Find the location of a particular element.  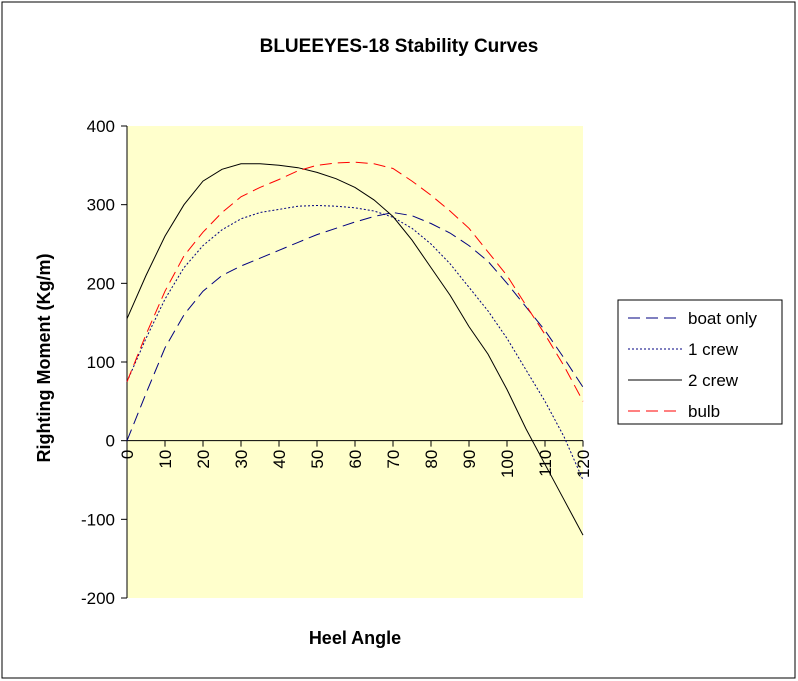

x-axis-title: Heel Angle is located at coordinates (355, 638).